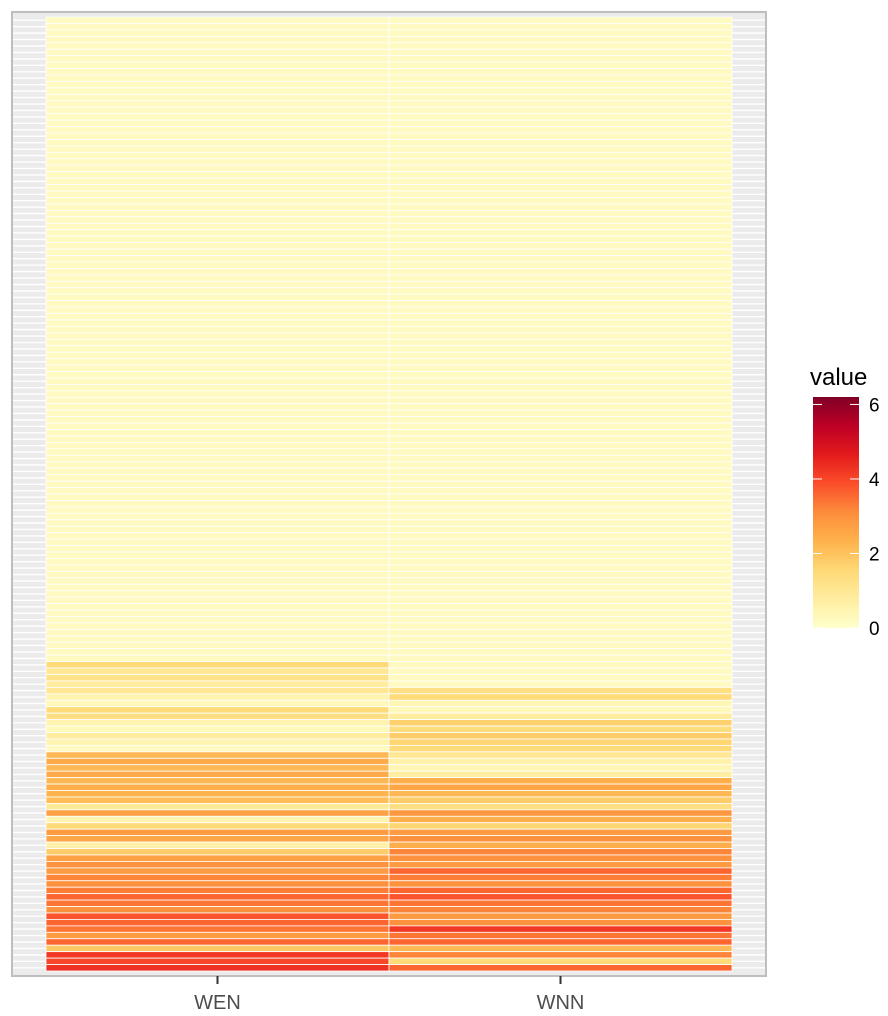 This screenshot has height=1016, width=888. I want to click on legend-title: value, so click(838, 377).